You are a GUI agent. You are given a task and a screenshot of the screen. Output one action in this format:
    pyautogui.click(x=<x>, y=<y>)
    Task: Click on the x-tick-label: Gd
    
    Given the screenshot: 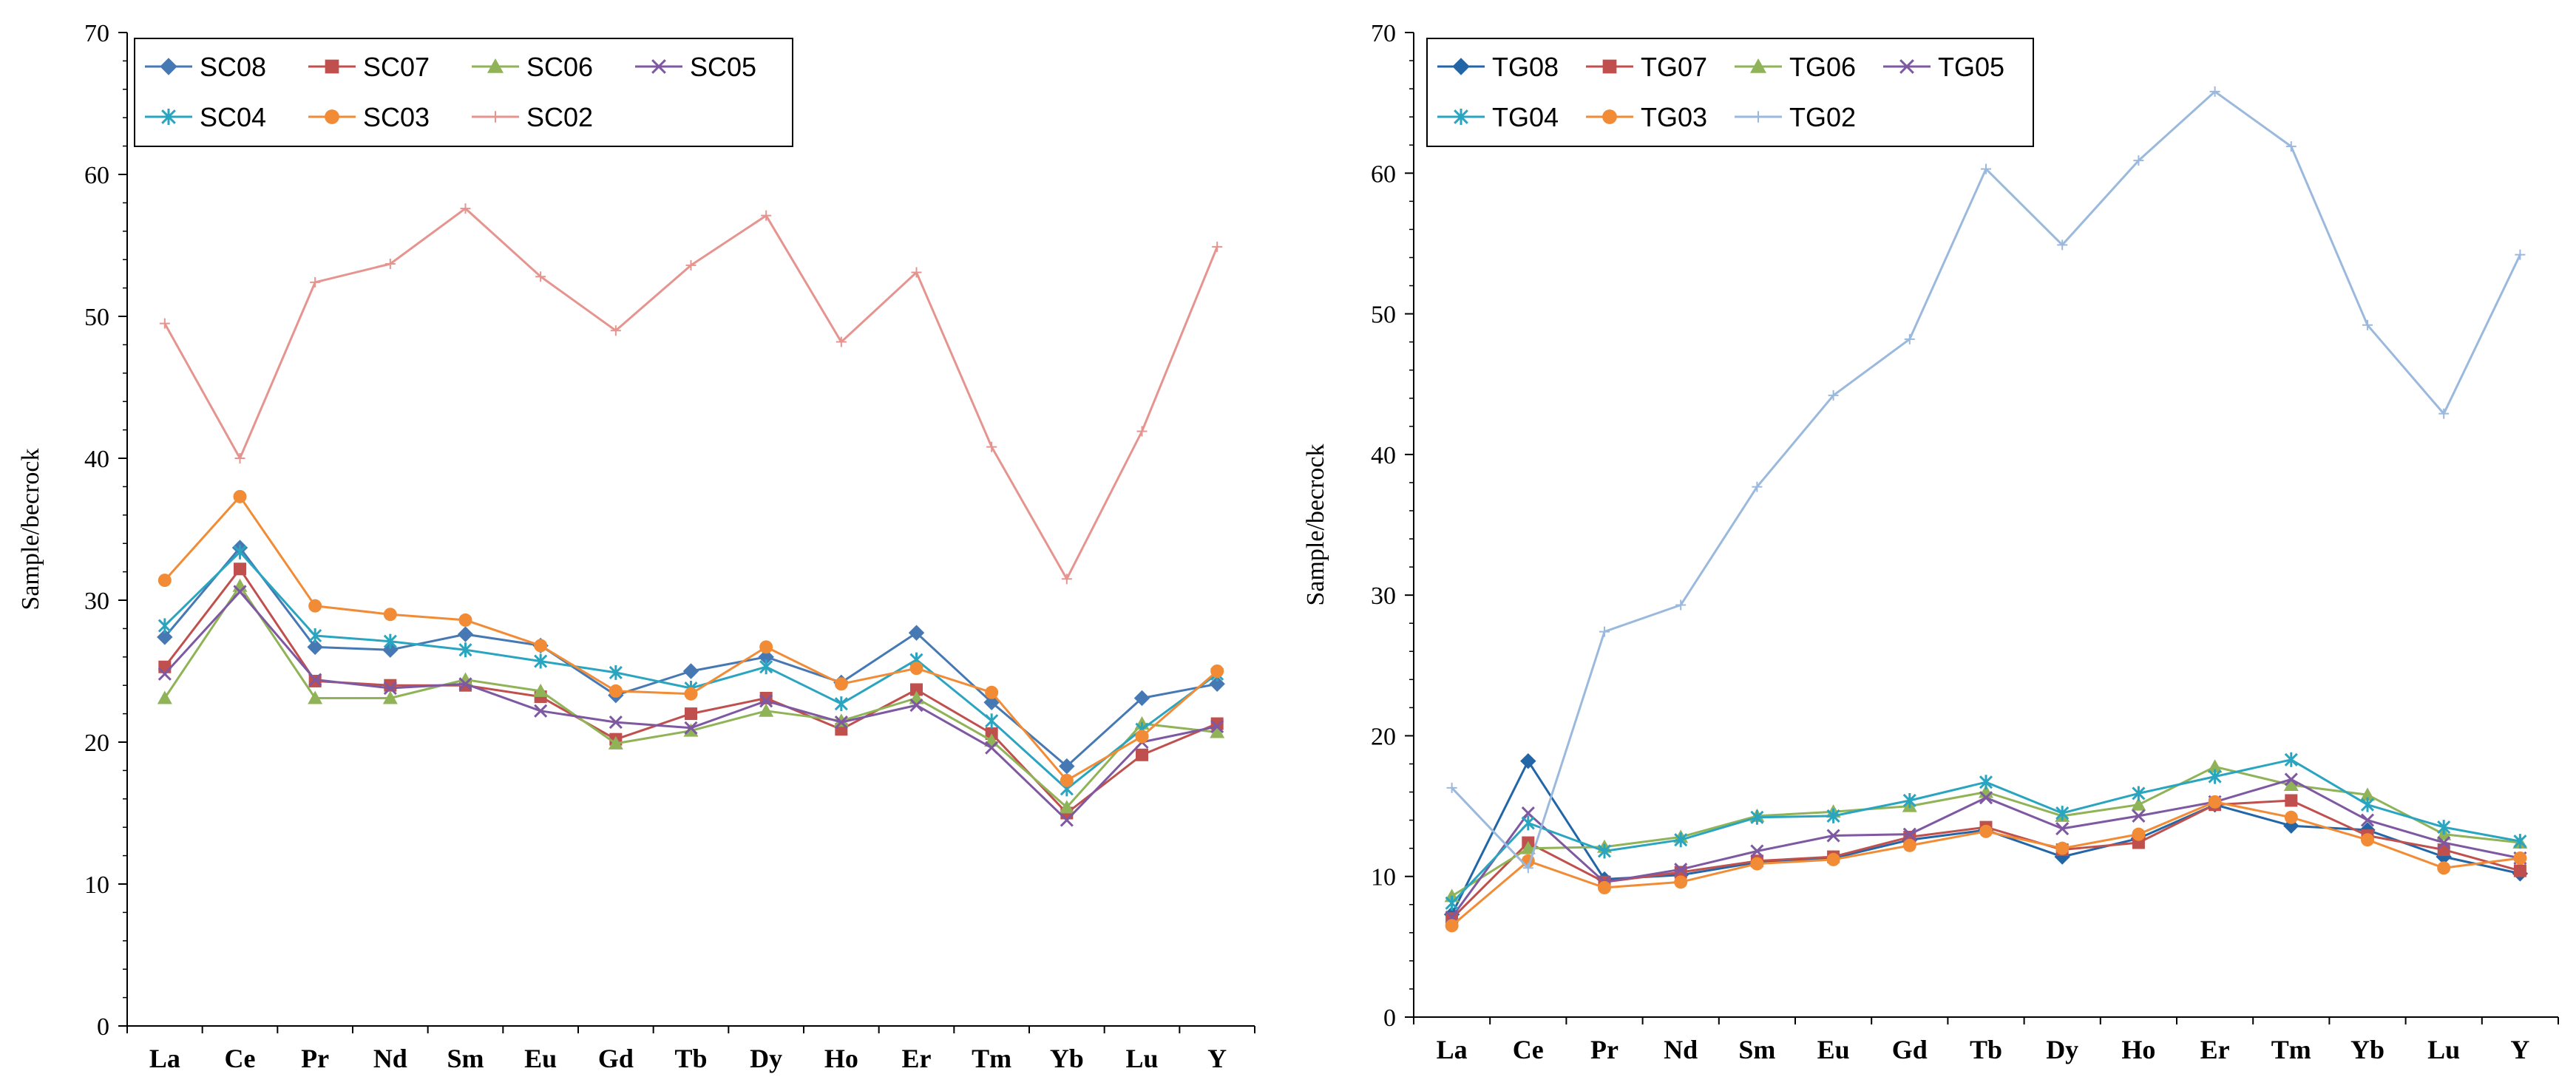 What is the action you would take?
    pyautogui.click(x=1910, y=1050)
    